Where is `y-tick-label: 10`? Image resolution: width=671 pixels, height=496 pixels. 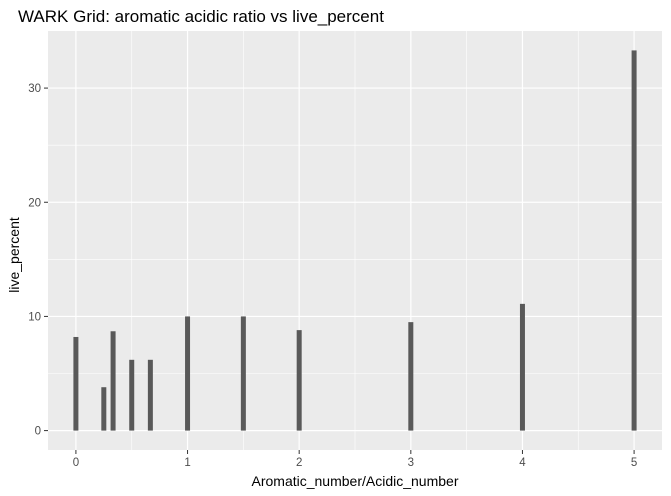
y-tick-label: 10 is located at coordinates (34, 317).